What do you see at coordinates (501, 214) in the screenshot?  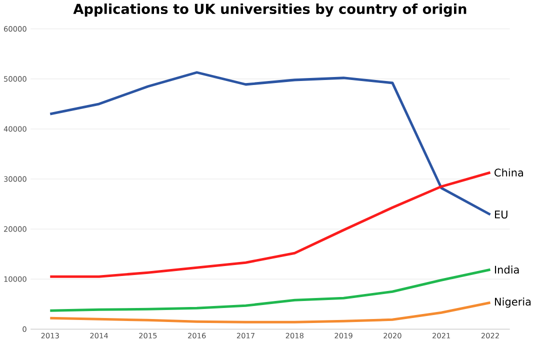 I see `series-label: EU` at bounding box center [501, 214].